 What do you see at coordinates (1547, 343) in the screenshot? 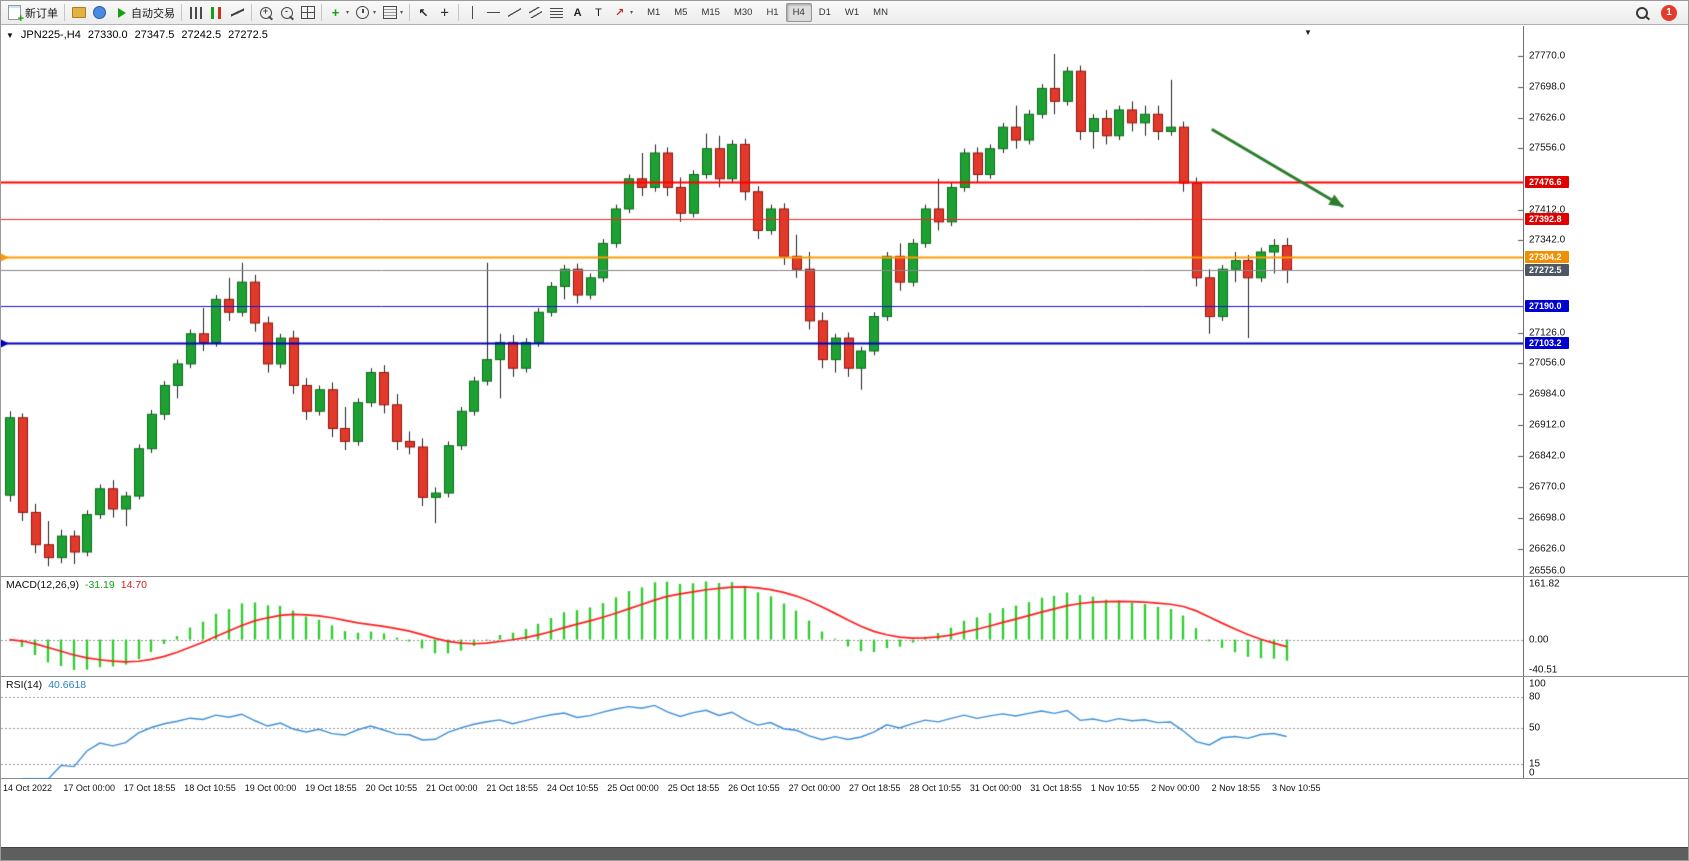
I see `support-line-2-tag: 27103.2` at bounding box center [1547, 343].